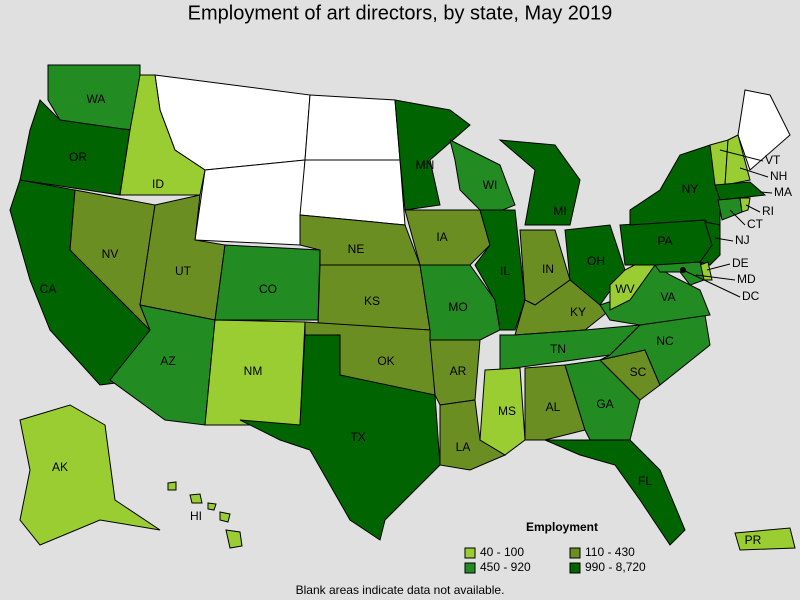  What do you see at coordinates (505, 567) in the screenshot?
I see `legend-label: 450 - 920` at bounding box center [505, 567].